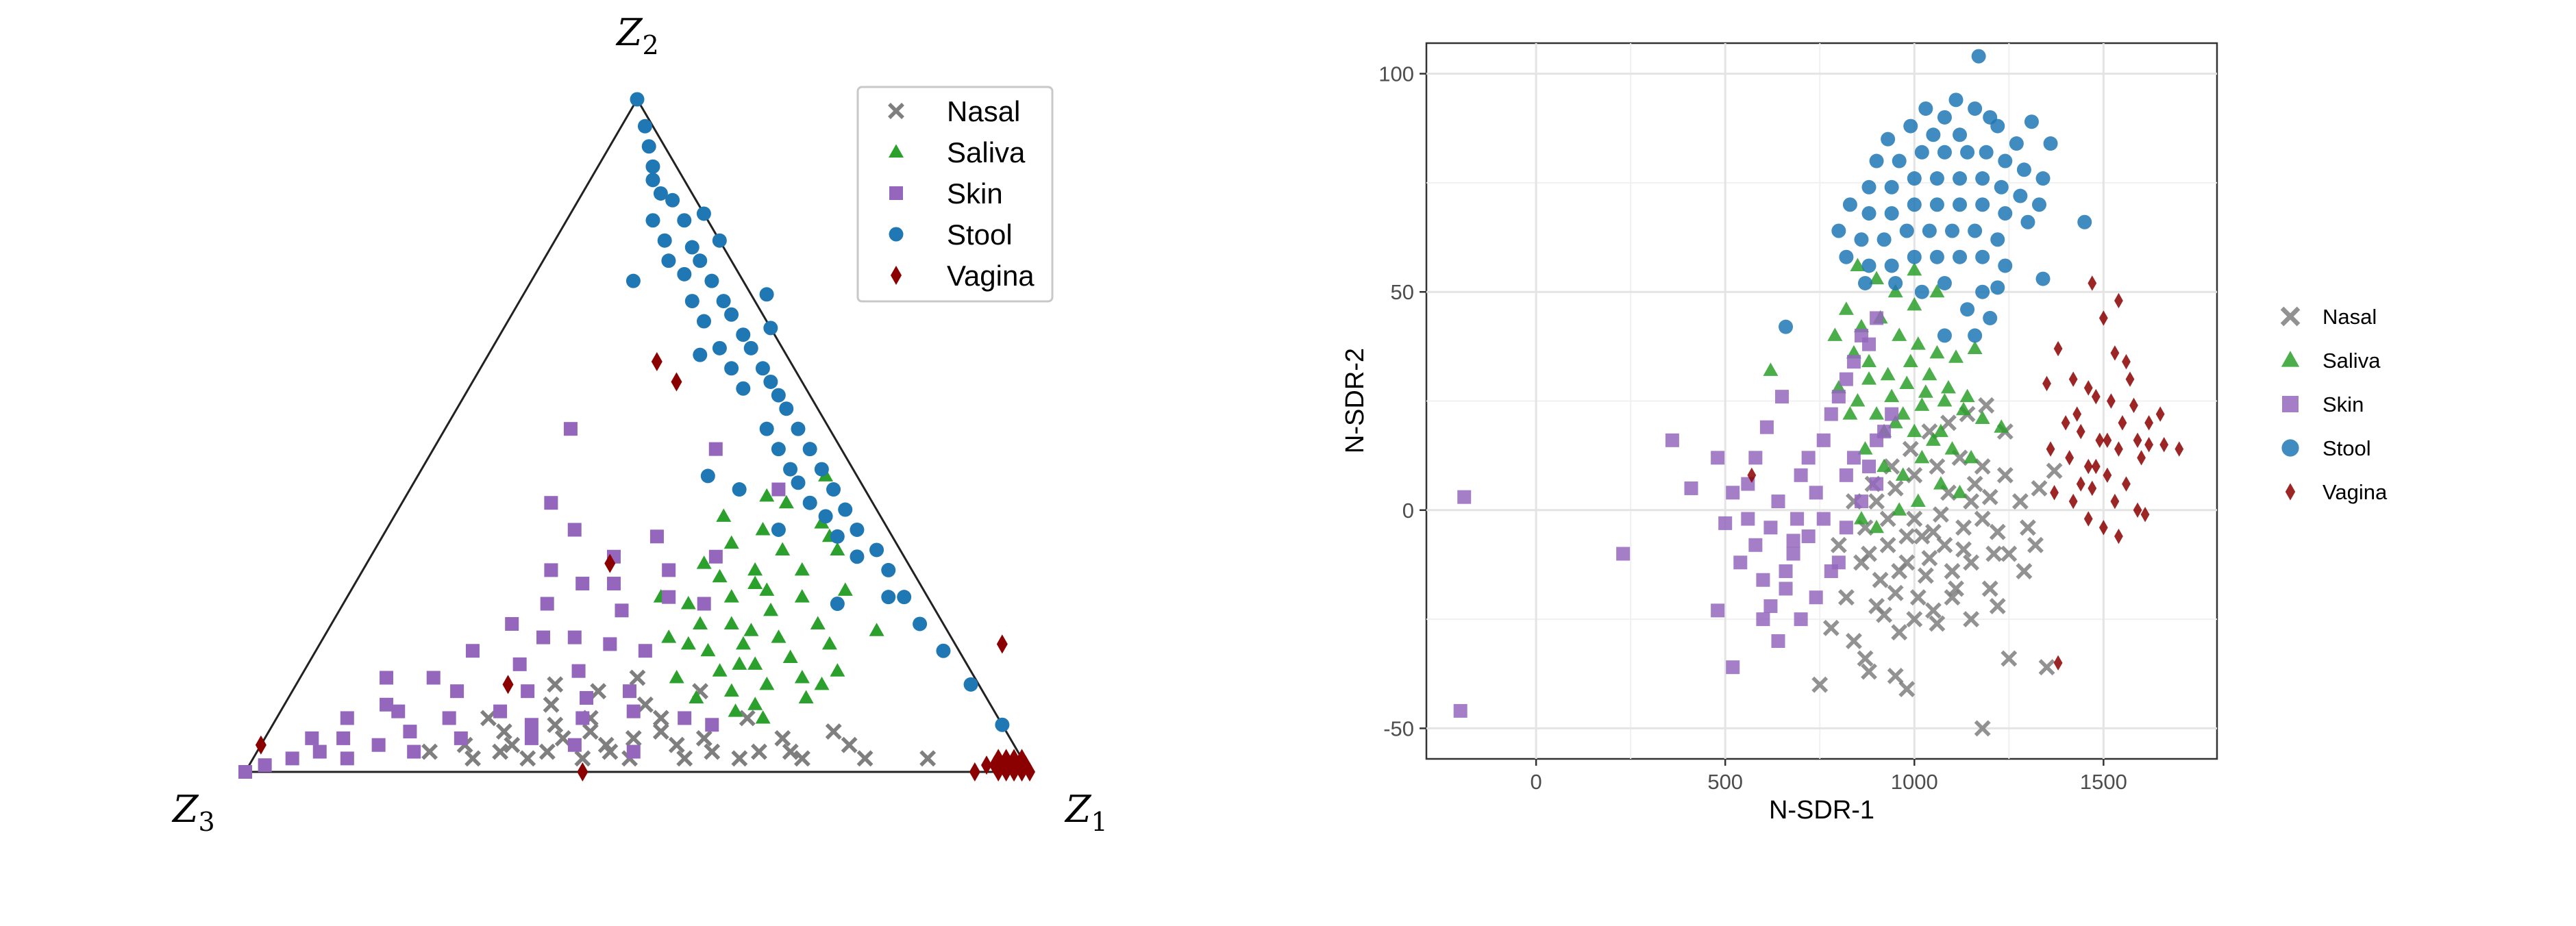 The height and width of the screenshot is (926, 2576). What do you see at coordinates (896, 151) in the screenshot?
I see `ternary-legend-key-saliva` at bounding box center [896, 151].